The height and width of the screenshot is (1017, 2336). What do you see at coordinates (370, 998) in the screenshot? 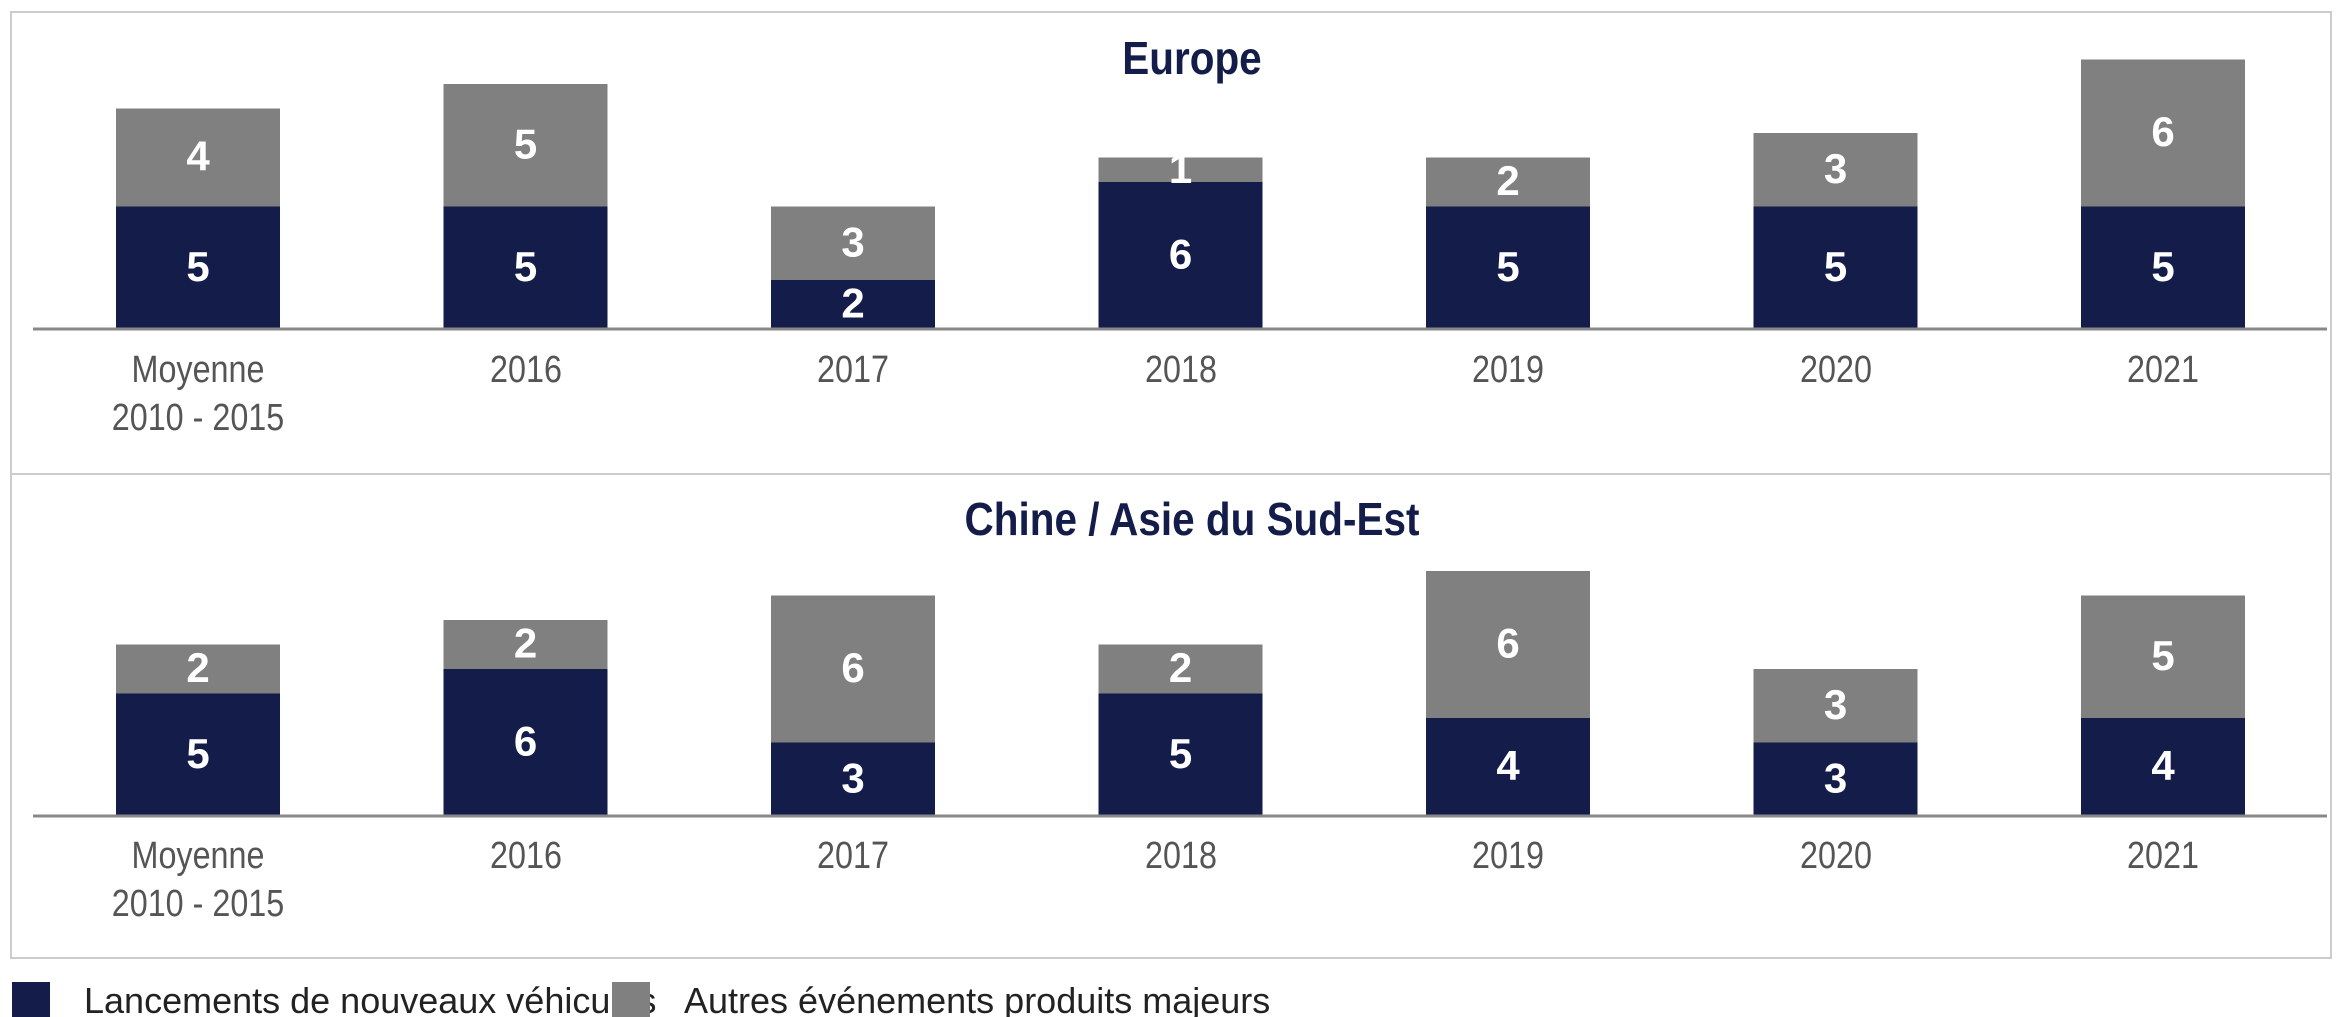
I see `legend-label: Lancements de nouveaux véhicules` at bounding box center [370, 998].